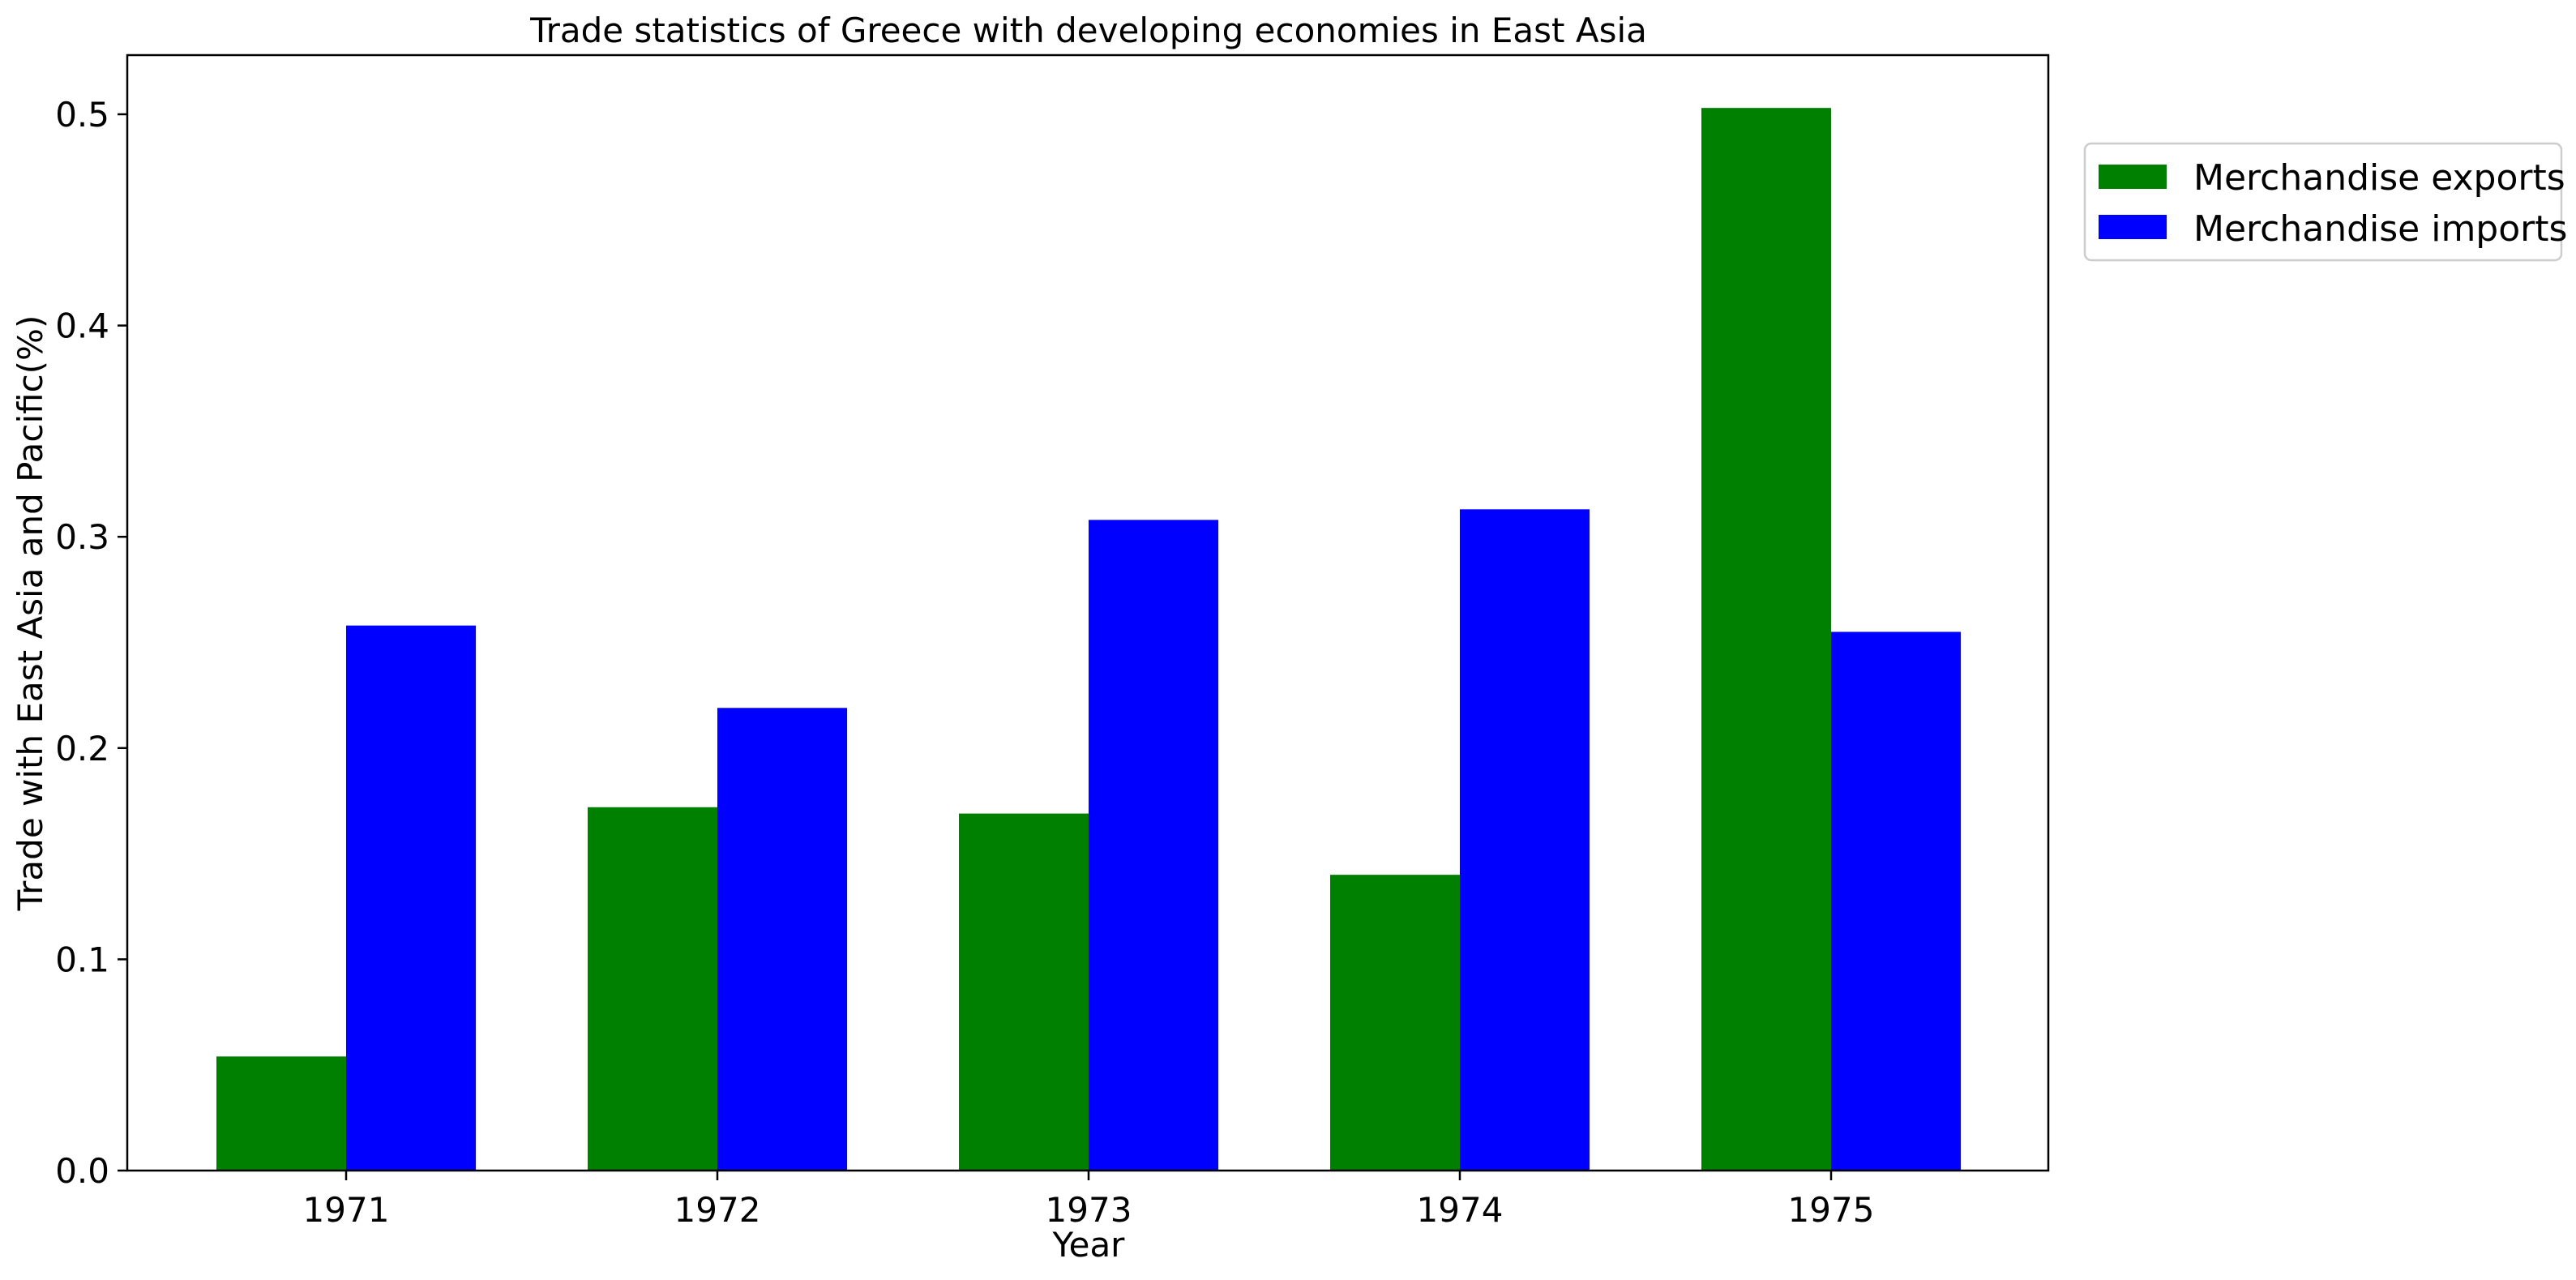 The image size is (2576, 1280). I want to click on legend-label-merchandise-exports: Merchandise exports, so click(2379, 178).